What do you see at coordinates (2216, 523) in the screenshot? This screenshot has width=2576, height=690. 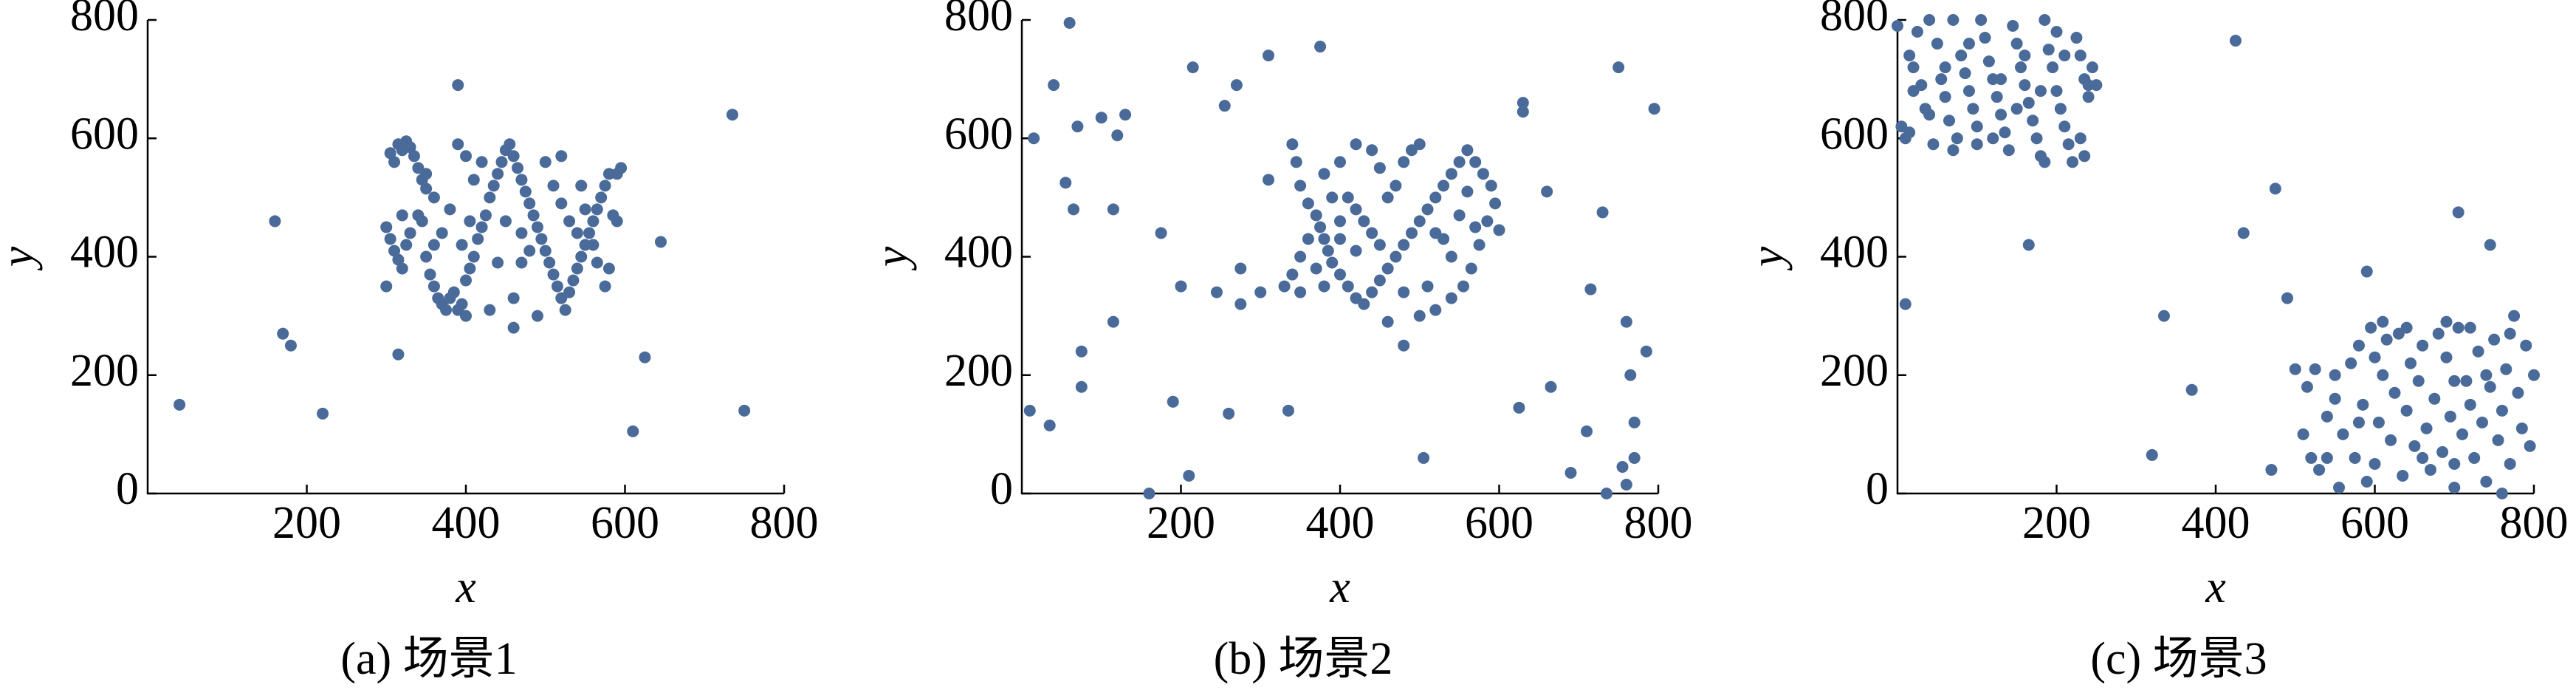 I see `x-tick-label: 400` at bounding box center [2216, 523].